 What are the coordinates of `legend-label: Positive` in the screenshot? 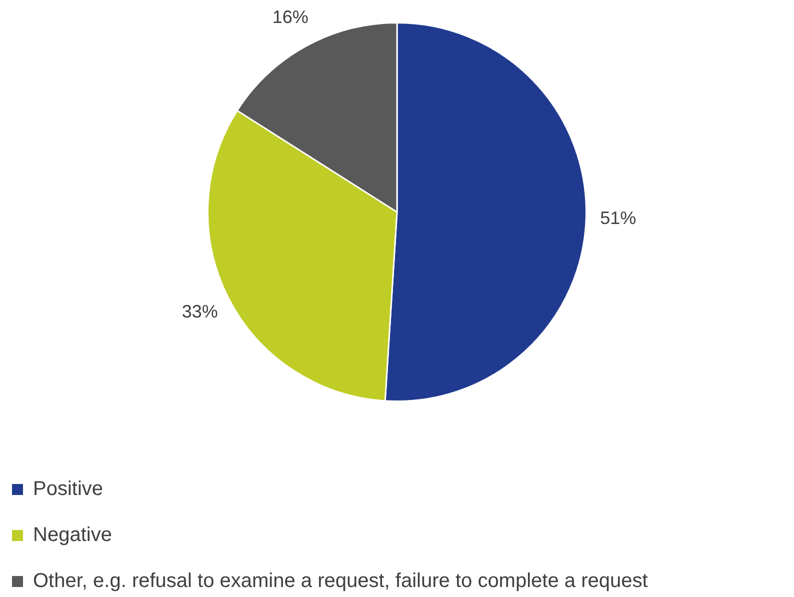 It's located at (68, 489).